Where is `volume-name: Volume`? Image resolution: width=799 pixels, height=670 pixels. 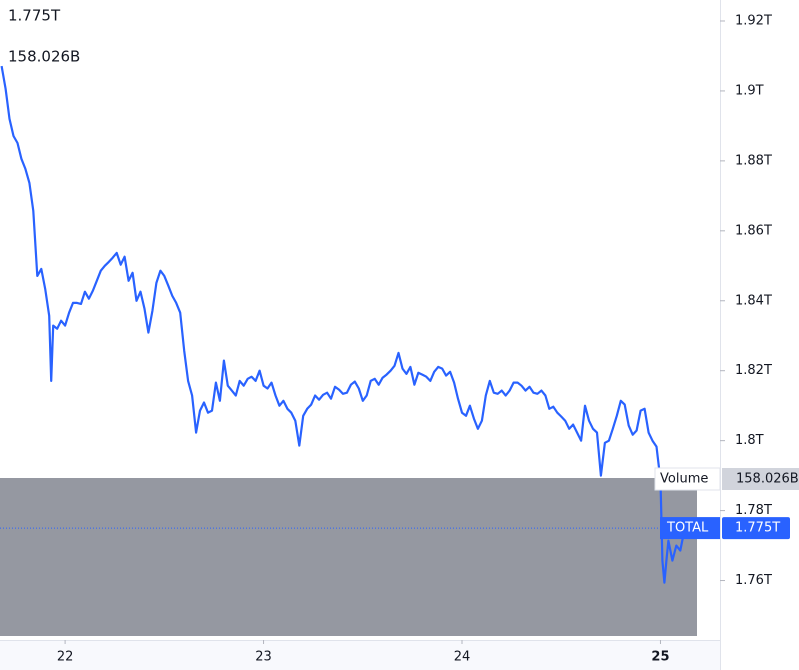 volume-name: Volume is located at coordinates (684, 479).